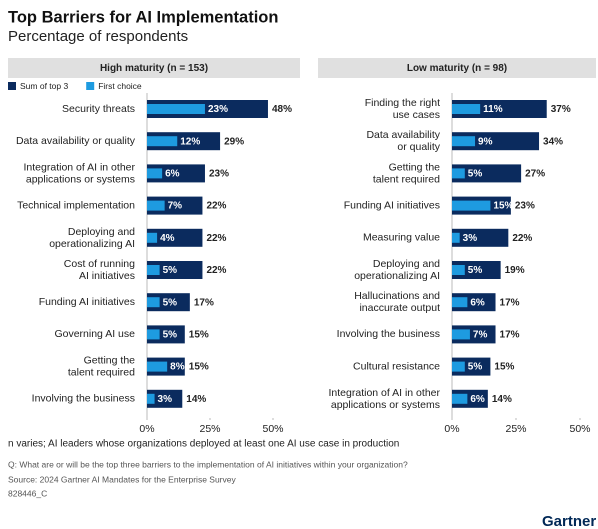 This screenshot has width=598, height=529. What do you see at coordinates (44, 86) in the screenshot?
I see `legend-label: Sum of top 3` at bounding box center [44, 86].